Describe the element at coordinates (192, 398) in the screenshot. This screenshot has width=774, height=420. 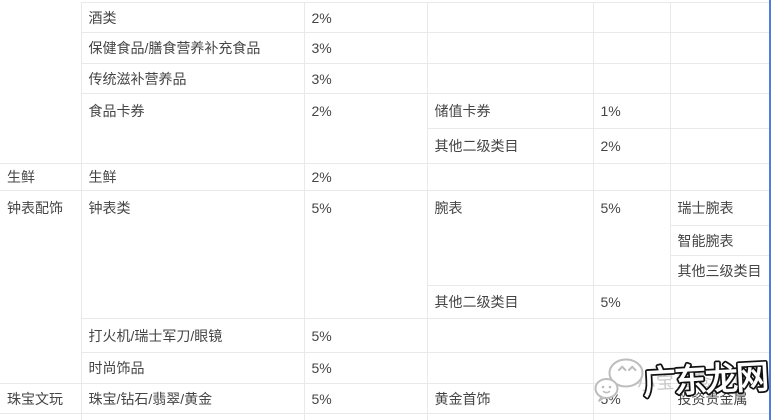
I see `level2-name-cell: 珠宝/钻石/翡翠/黄金` at that location.